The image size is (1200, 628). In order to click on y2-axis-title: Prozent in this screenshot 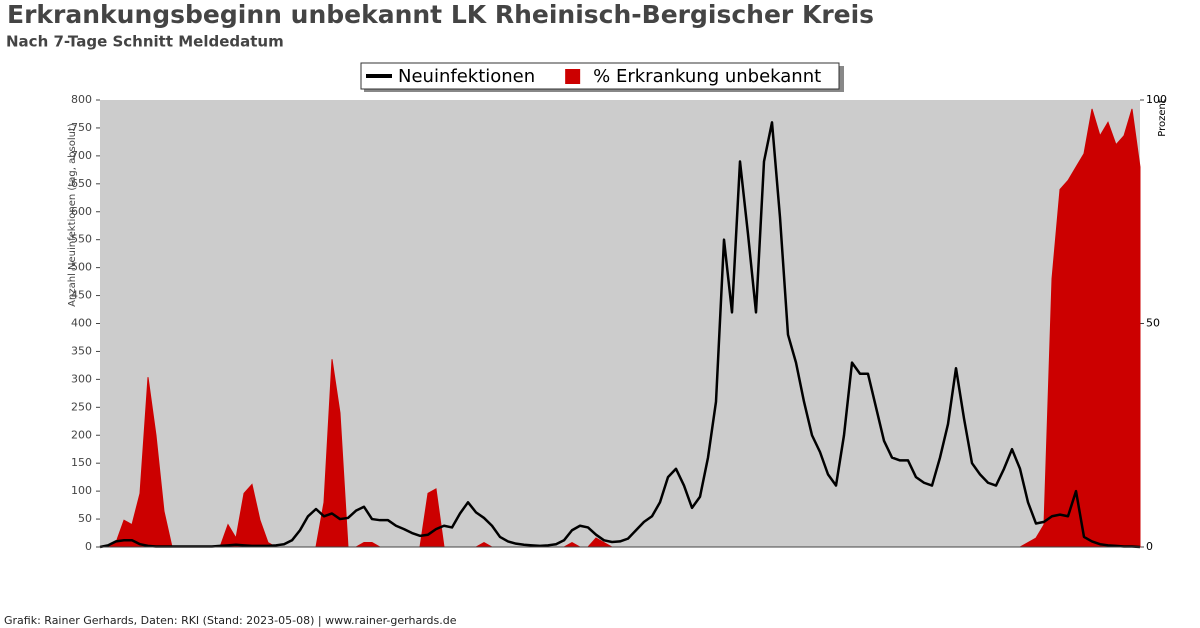, I will do `click(1162, 118)`.